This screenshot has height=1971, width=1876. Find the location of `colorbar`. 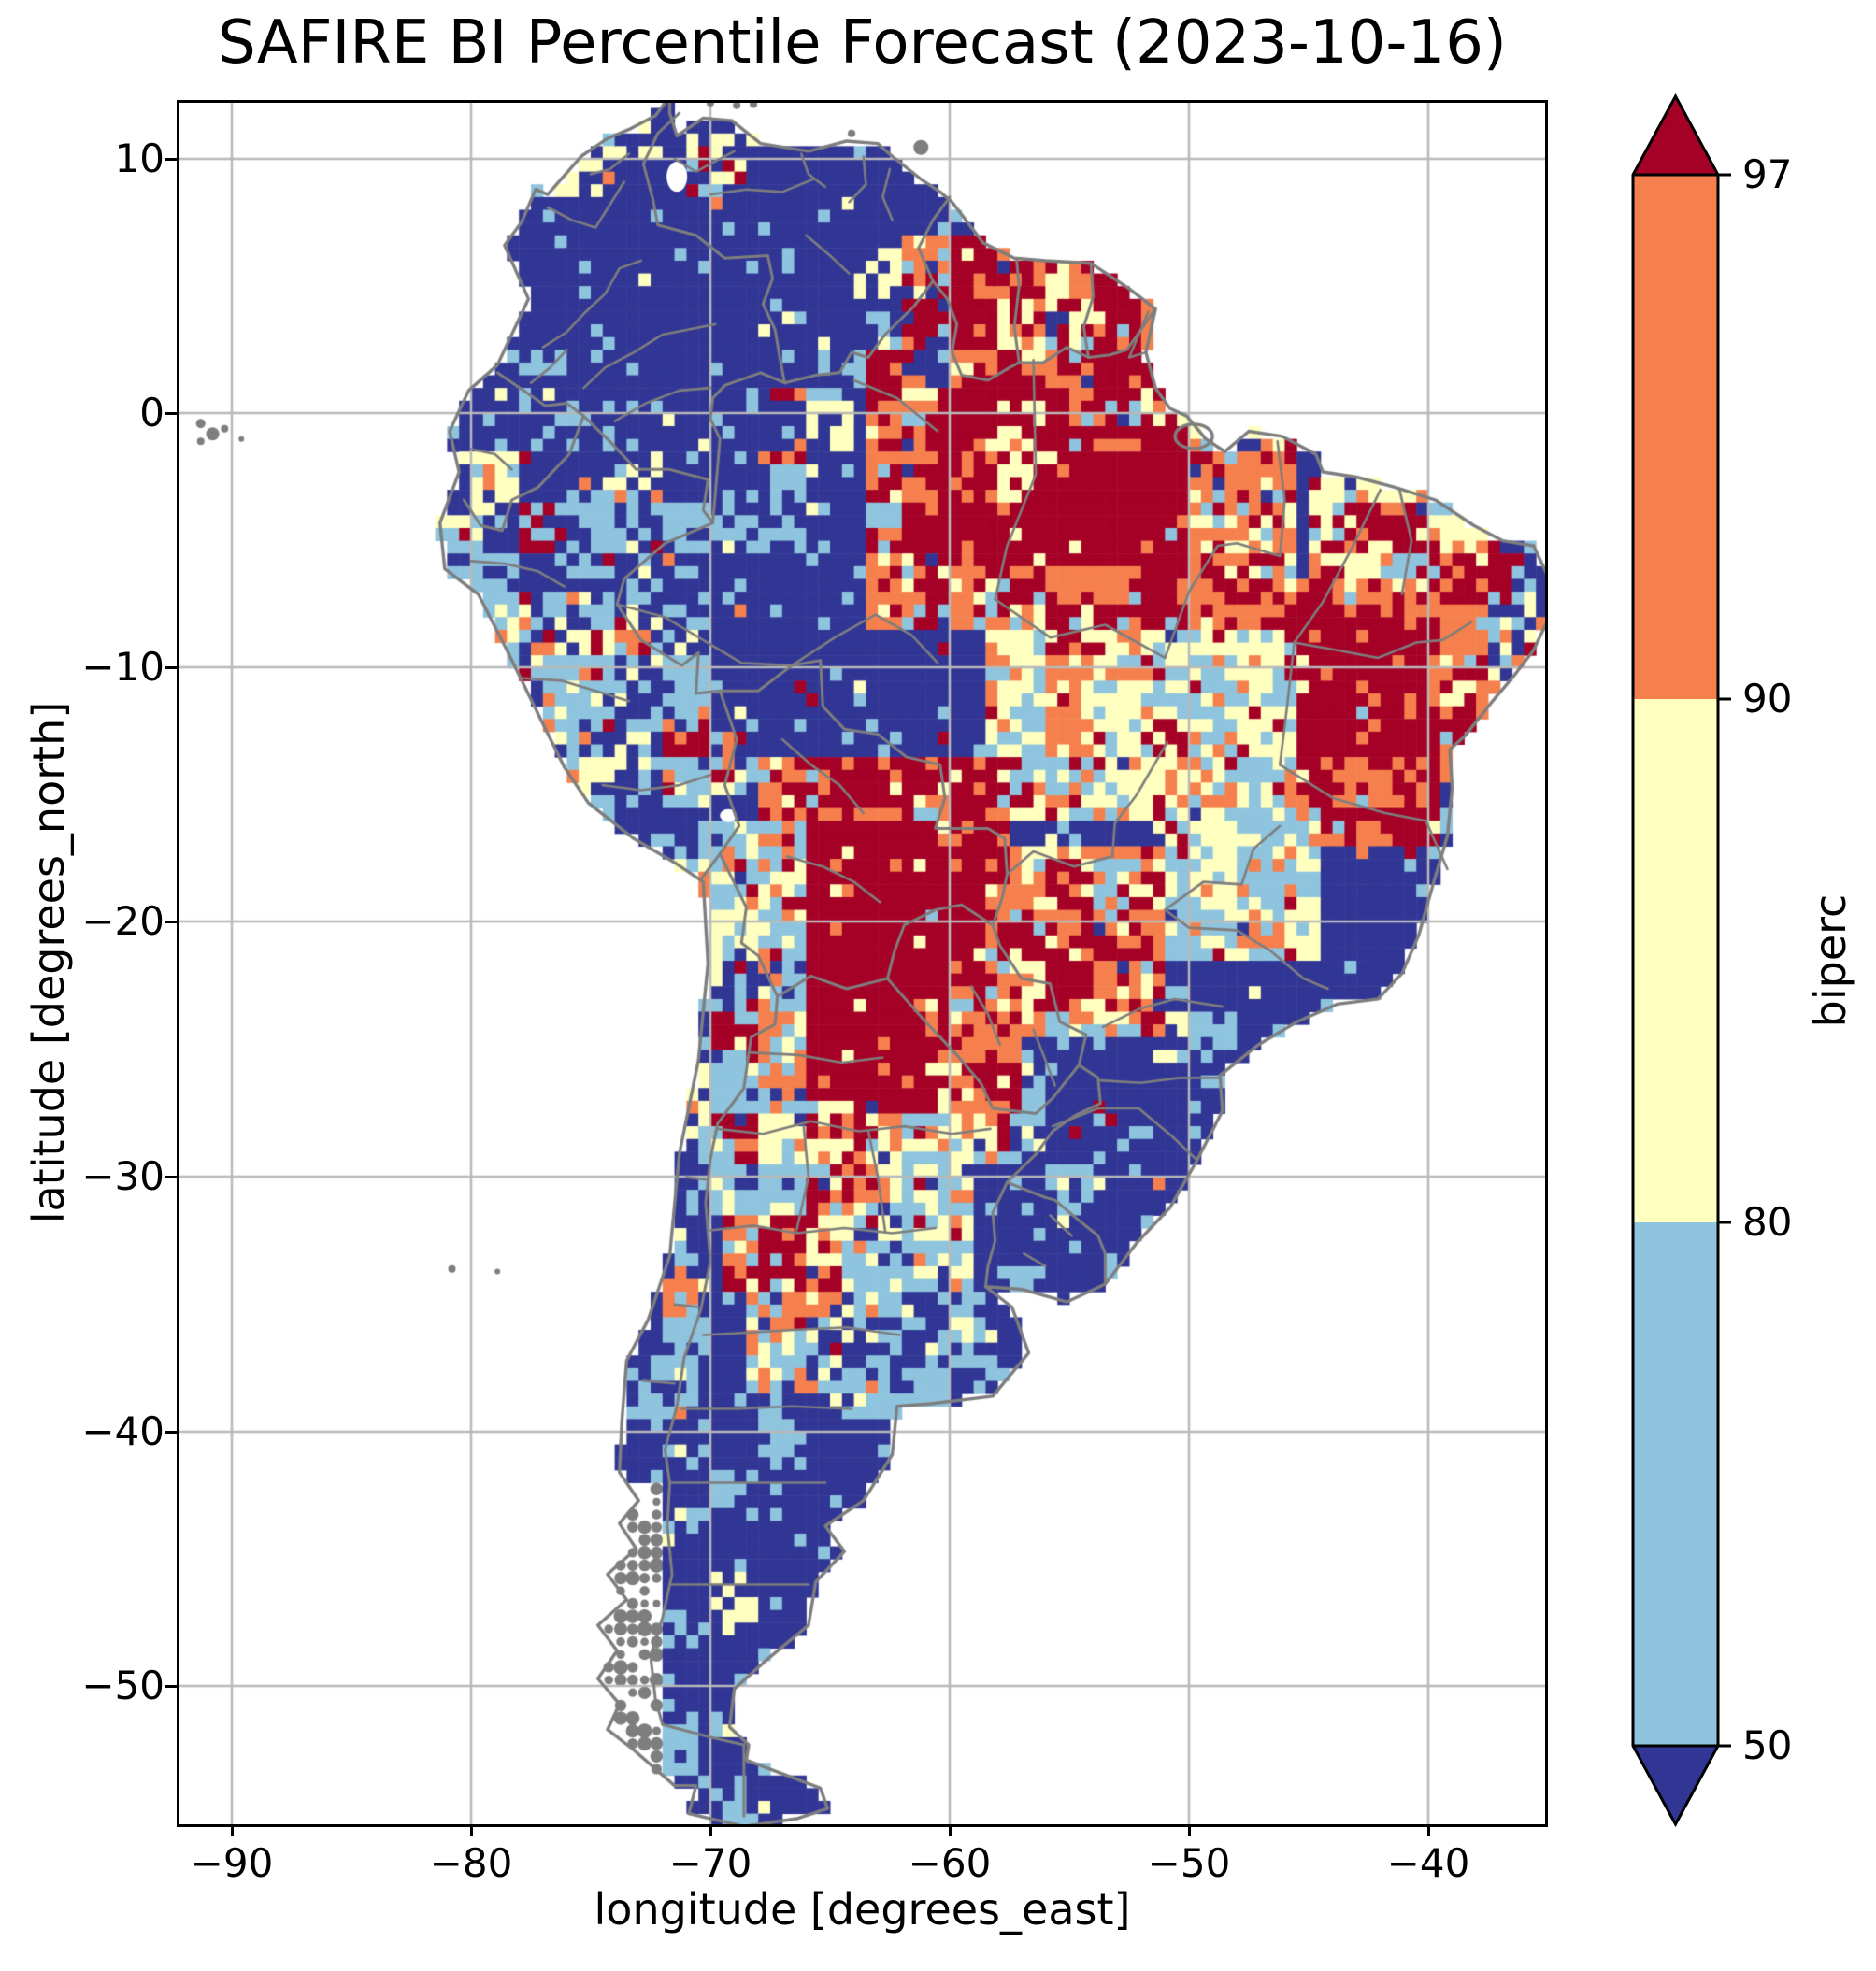

colorbar is located at coordinates (1681, 960).